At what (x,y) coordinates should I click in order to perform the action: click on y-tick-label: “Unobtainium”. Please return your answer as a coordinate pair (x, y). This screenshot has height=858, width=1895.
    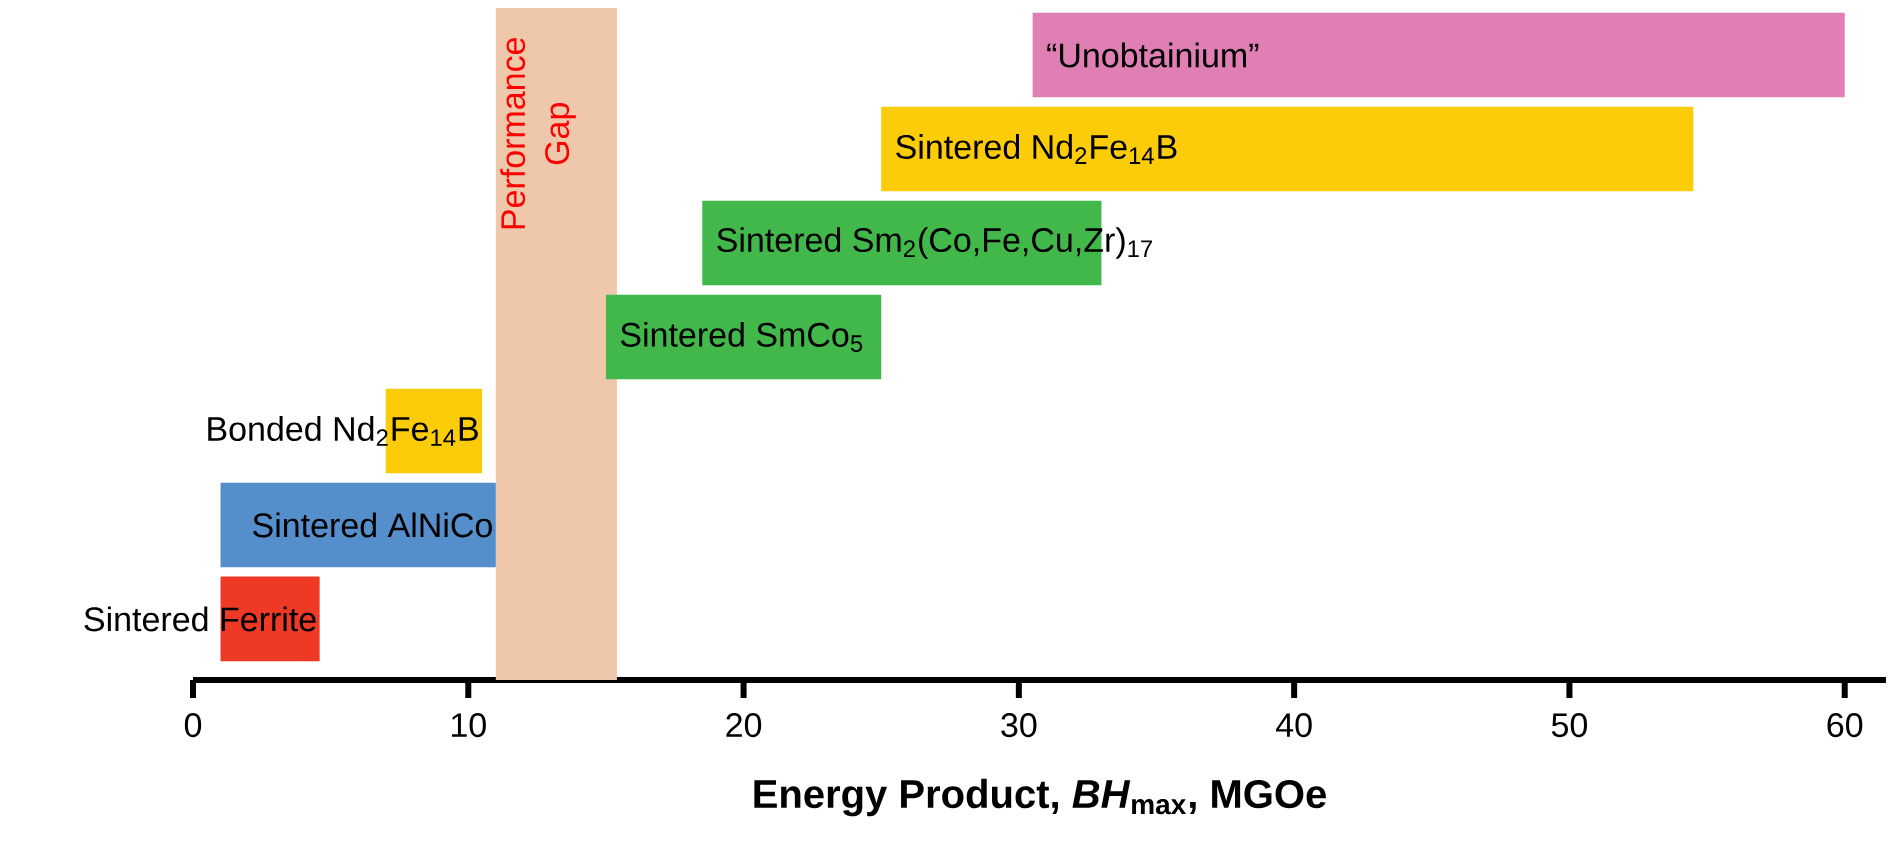
    Looking at the image, I should click on (1153, 55).